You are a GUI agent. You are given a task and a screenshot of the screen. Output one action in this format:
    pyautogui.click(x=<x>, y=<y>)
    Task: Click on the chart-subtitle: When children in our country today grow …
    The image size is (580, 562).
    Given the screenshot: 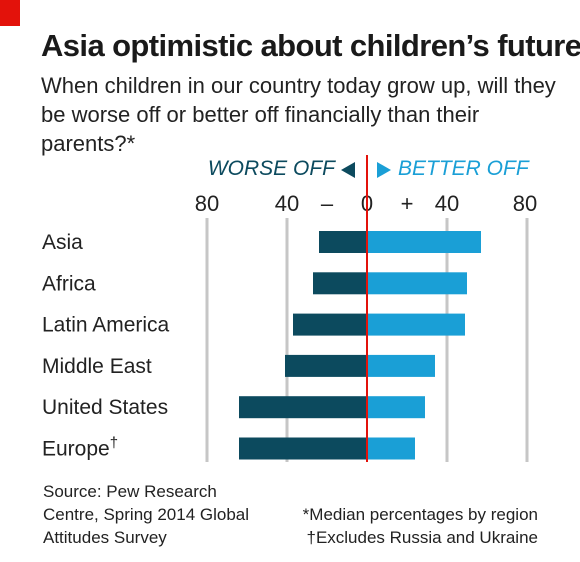 What is the action you would take?
    pyautogui.click(x=298, y=114)
    